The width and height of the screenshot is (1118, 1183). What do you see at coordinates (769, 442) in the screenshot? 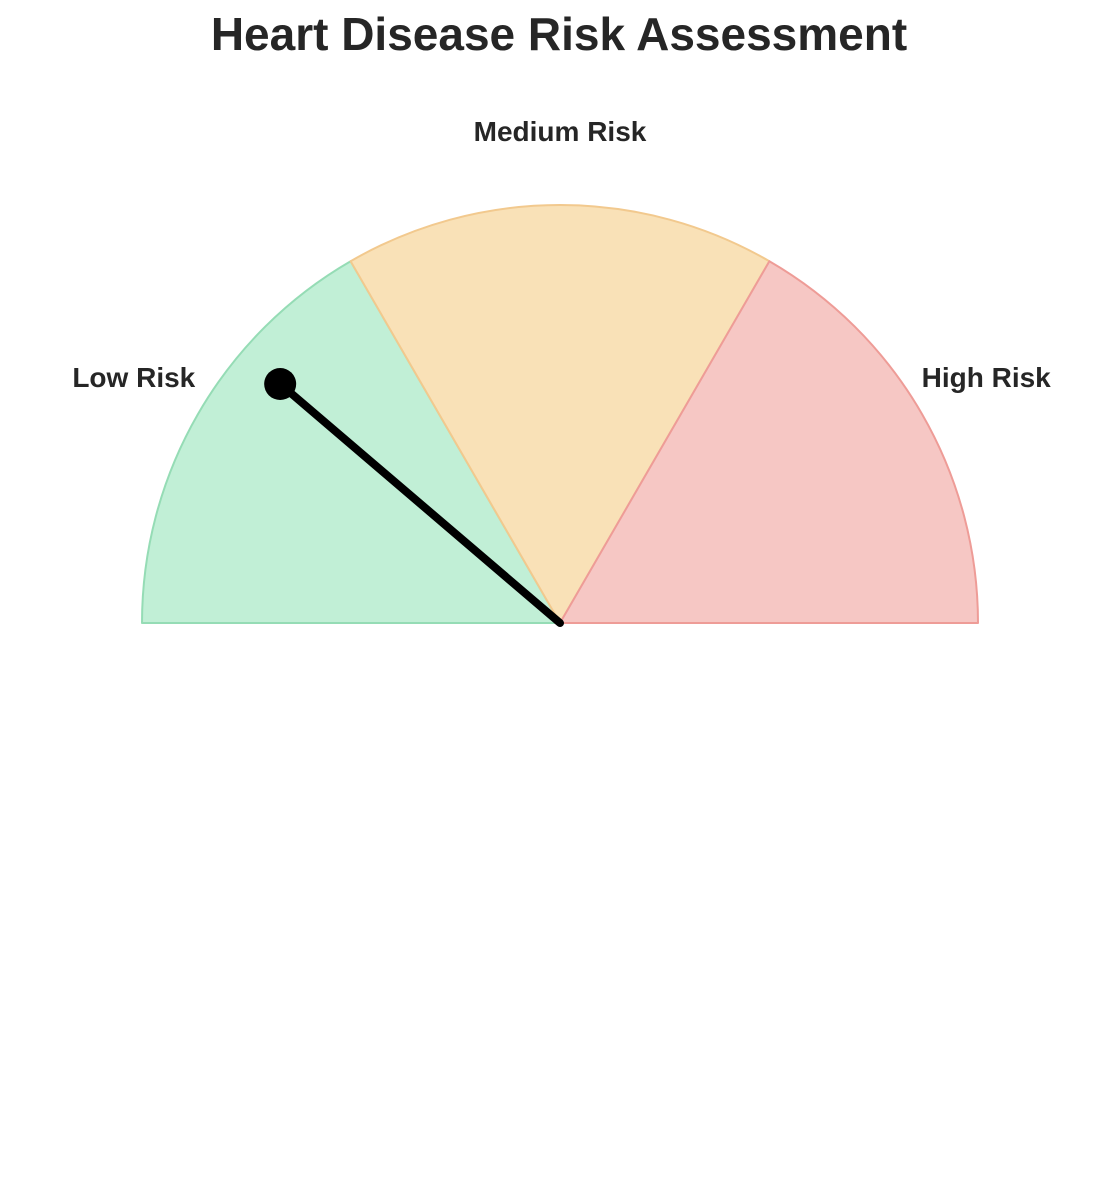
I see `gauge-zone-high-risk` at bounding box center [769, 442].